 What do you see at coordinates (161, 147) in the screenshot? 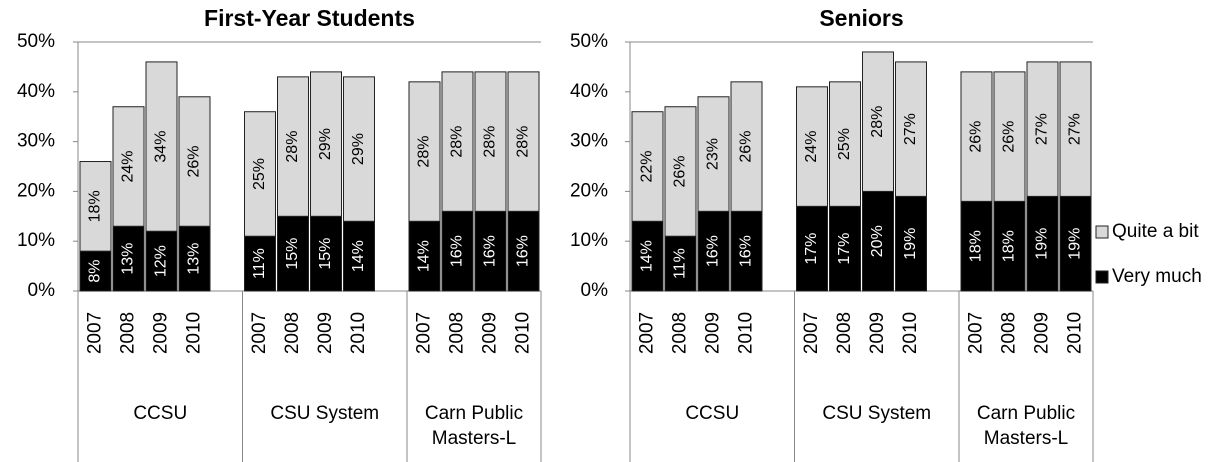
I see `data-label: 34%` at bounding box center [161, 147].